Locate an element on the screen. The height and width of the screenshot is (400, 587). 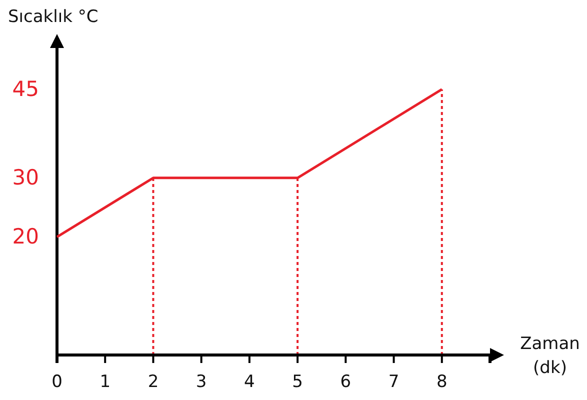
x-axis-title: Zaman (dk) is located at coordinates (550, 356).